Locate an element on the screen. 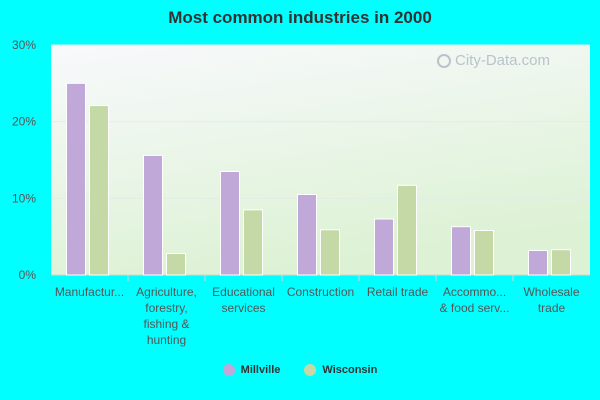  watermark: City-Data.com is located at coordinates (493, 60).